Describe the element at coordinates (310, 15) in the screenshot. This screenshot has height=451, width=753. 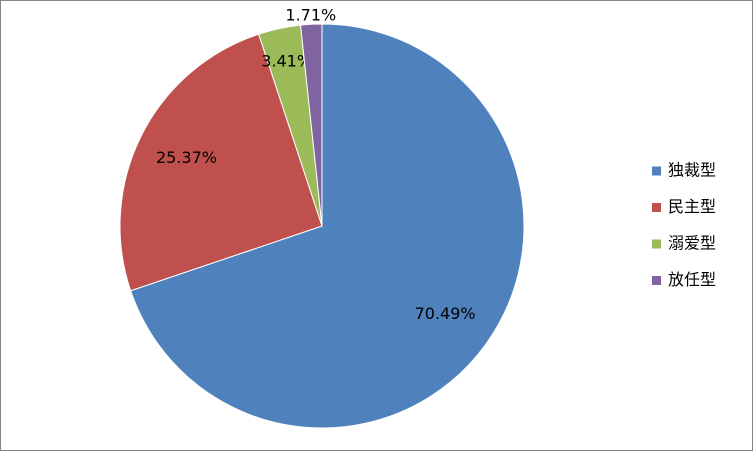
I see `data-label: 1.71%` at that location.